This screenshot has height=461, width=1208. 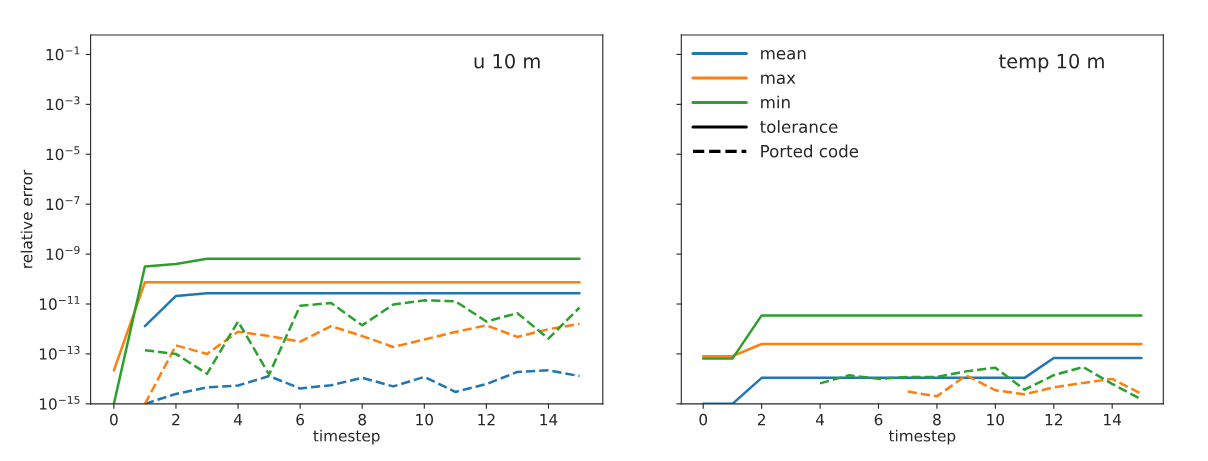 I want to click on text: temp 10 m, so click(x=1051, y=63).